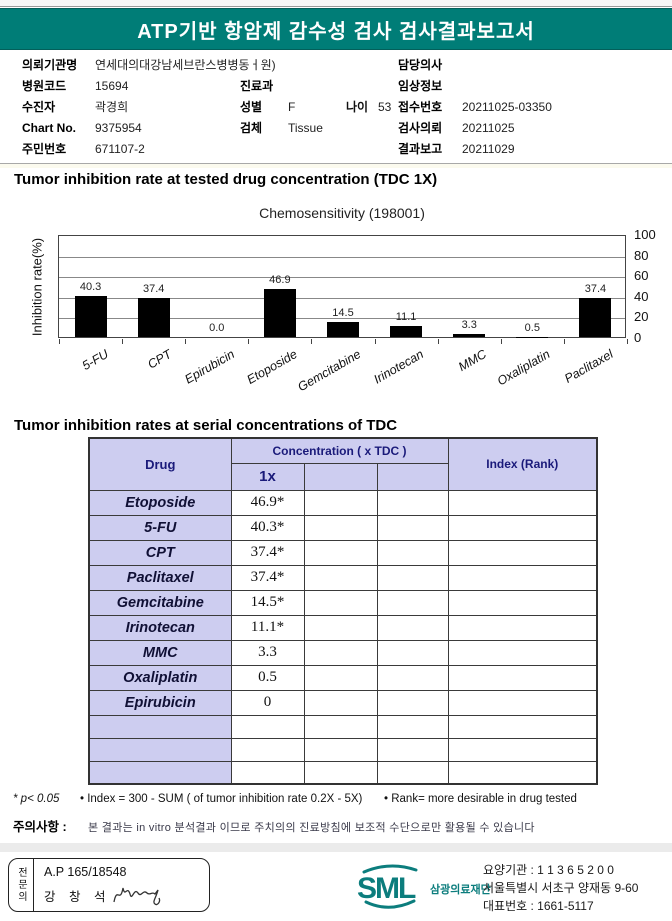  What do you see at coordinates (267, 502) in the screenshot?
I see `concentration-cell: 46.9*` at bounding box center [267, 502].